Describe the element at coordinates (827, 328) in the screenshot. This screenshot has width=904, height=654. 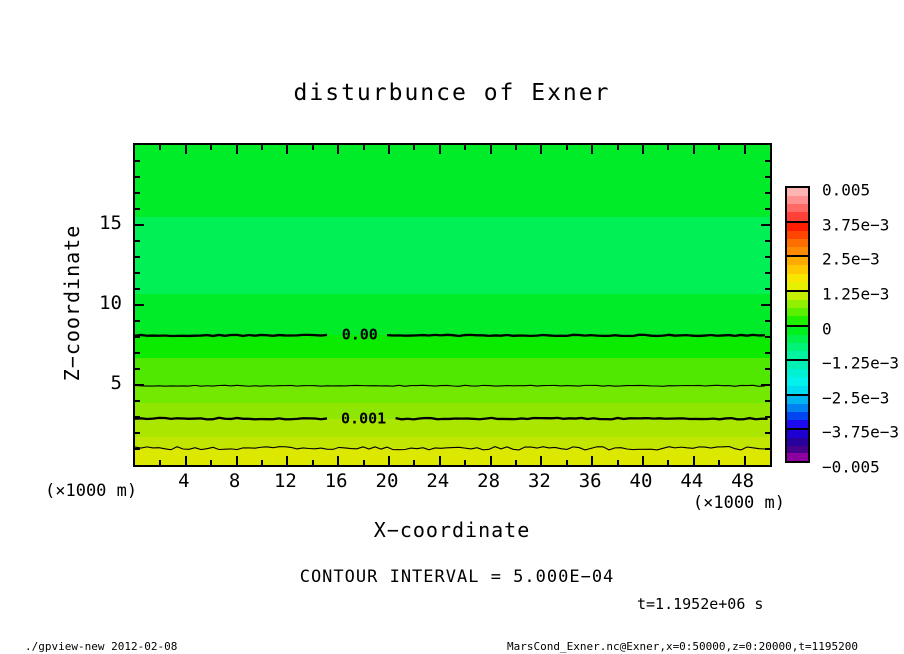
I see `colorbar-tick-label: 0` at that location.